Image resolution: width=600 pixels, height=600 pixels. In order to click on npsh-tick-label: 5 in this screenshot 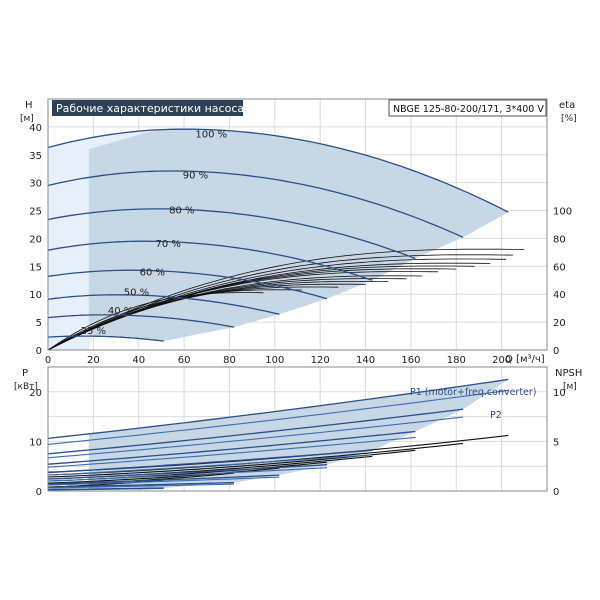, I will do `click(556, 442)`.